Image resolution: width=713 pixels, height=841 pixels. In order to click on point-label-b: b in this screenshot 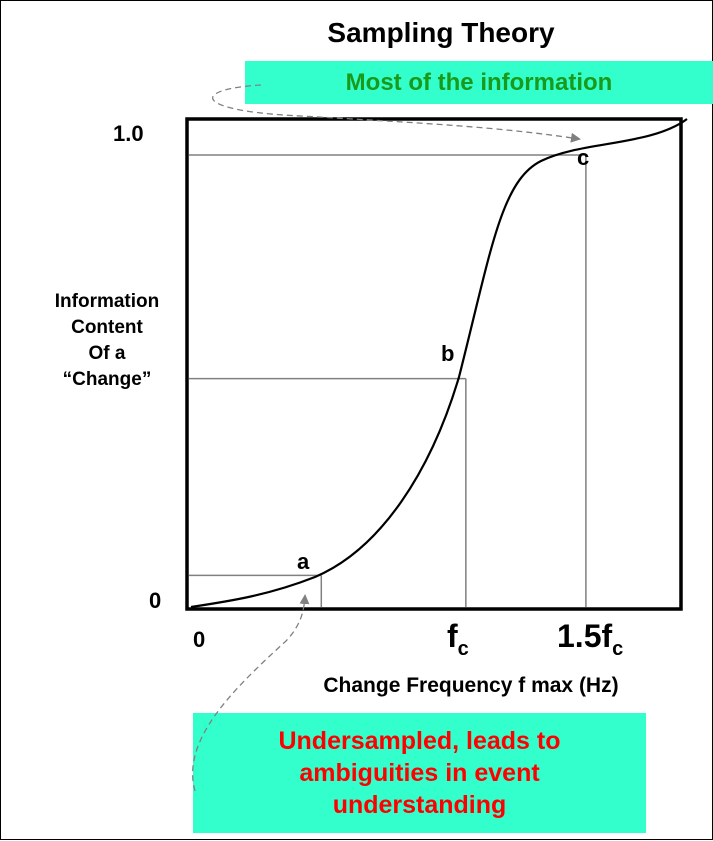, I will do `click(447, 353)`.